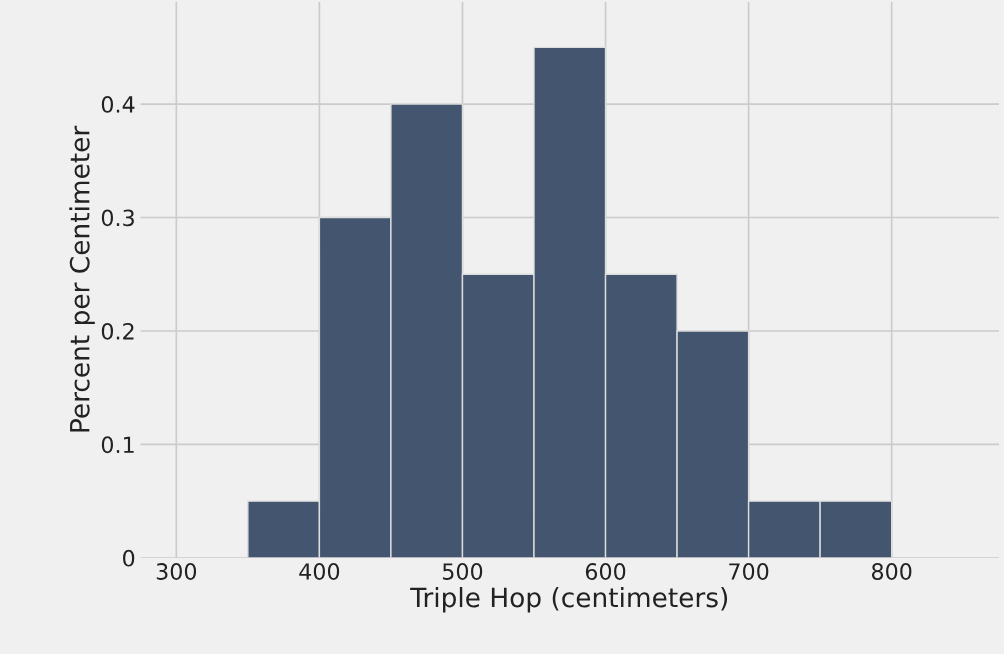  What do you see at coordinates (462, 571) in the screenshot?
I see `x-tick-label: 500` at bounding box center [462, 571].